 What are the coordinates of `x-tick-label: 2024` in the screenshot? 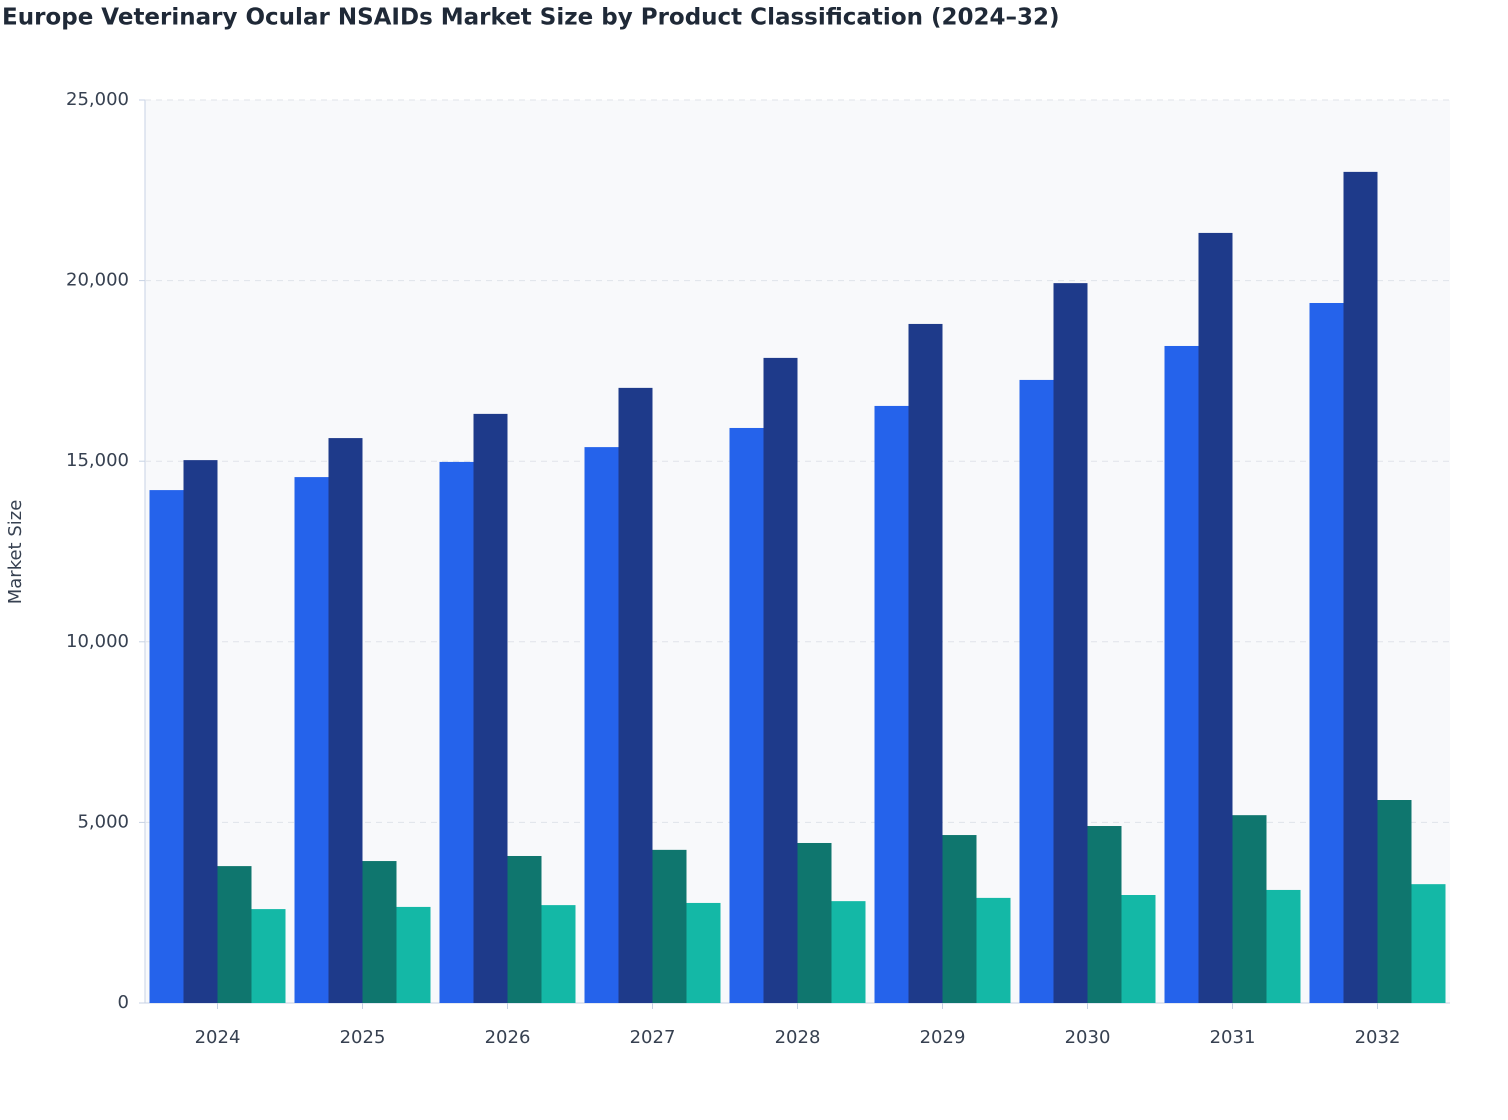 It's located at (218, 1037).